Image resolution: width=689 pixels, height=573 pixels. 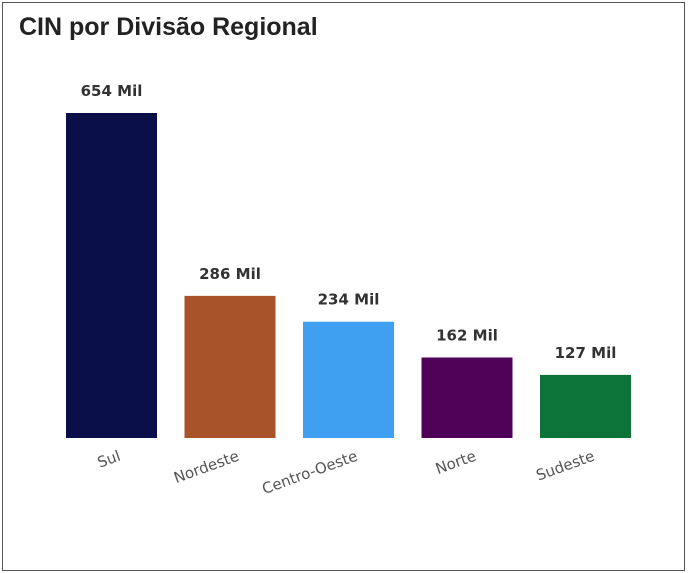 What do you see at coordinates (455, 462) in the screenshot?
I see `category-label-norte: Norte` at bounding box center [455, 462].